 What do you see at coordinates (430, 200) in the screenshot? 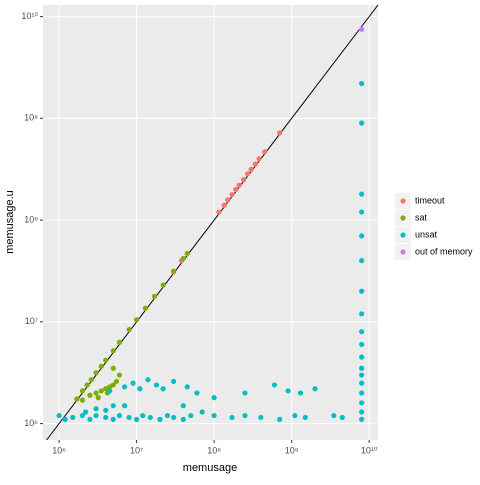
I see `legend-label: timeout` at bounding box center [430, 200].